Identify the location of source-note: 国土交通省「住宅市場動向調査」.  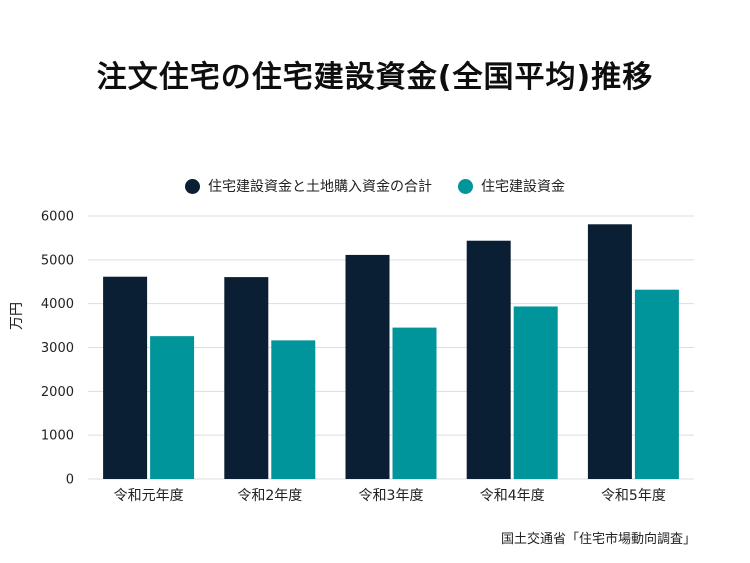
(598, 539).